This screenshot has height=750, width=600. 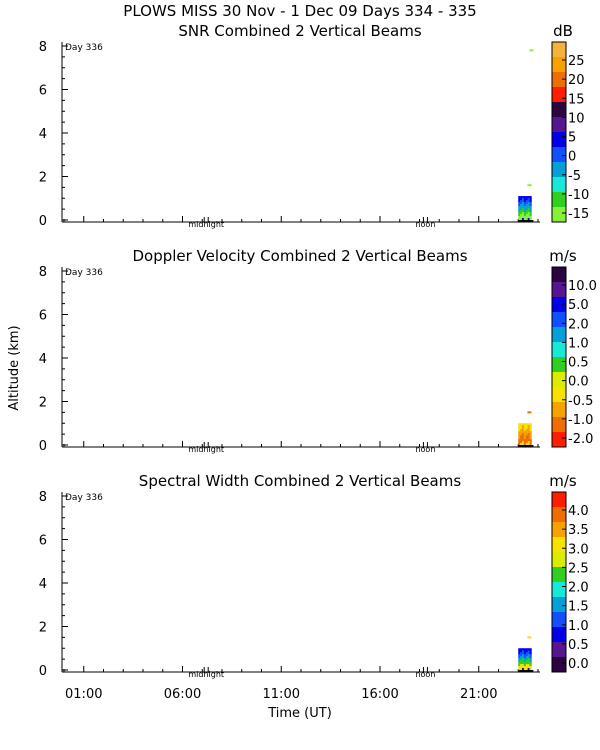 What do you see at coordinates (578, 607) in the screenshot?
I see `colorbar-tick-label: 1.5` at bounding box center [578, 607].